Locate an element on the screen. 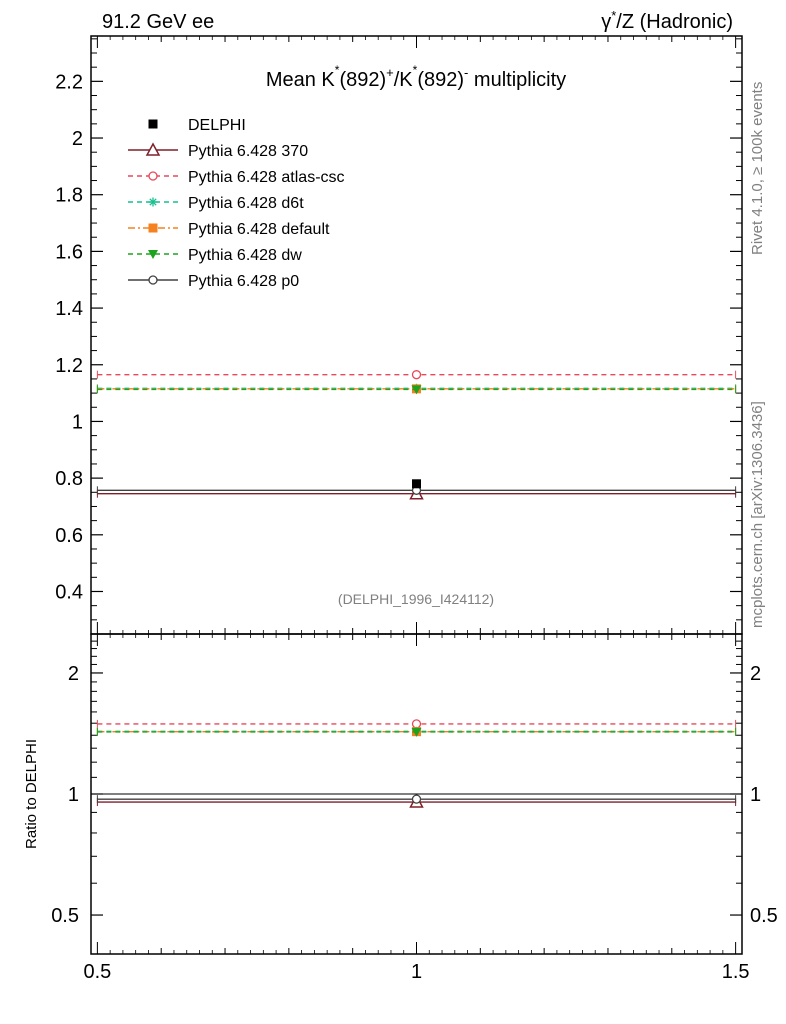 The width and height of the screenshot is (786, 1024). y-tick-label: 1.8 is located at coordinates (69, 196).